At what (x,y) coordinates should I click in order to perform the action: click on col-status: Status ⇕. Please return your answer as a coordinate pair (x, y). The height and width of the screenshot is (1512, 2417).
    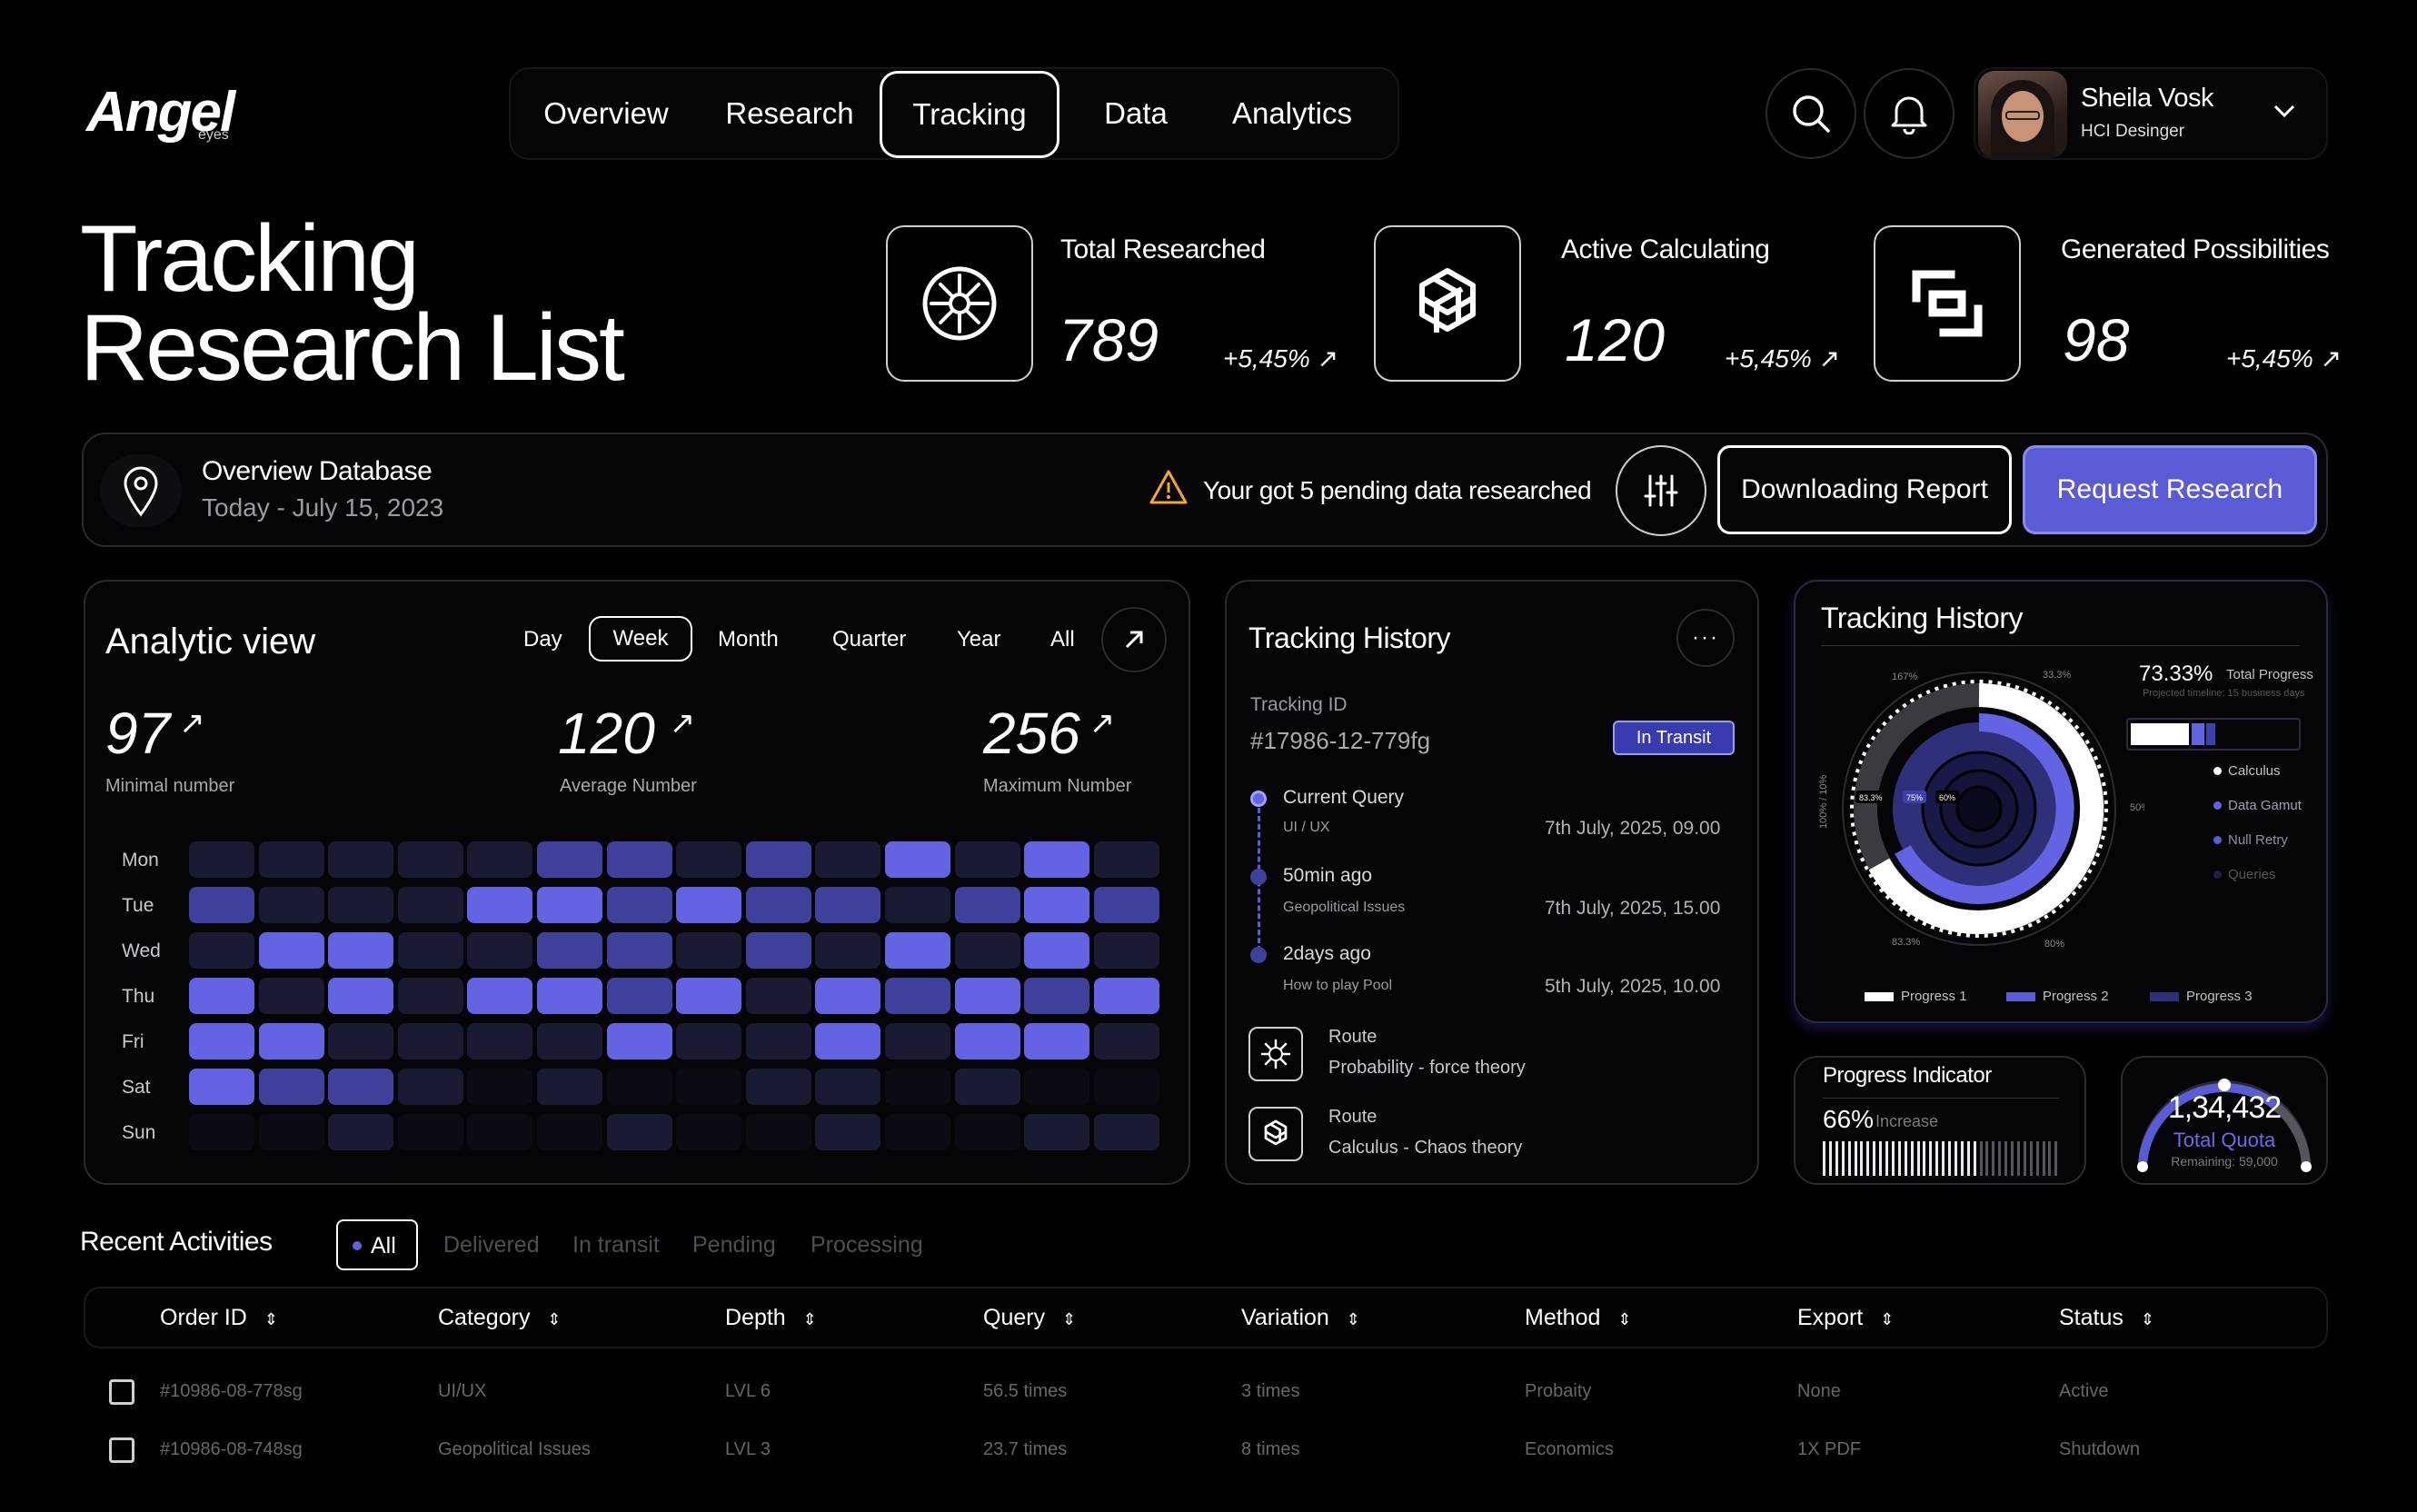
    Looking at the image, I should click on (2106, 1317).